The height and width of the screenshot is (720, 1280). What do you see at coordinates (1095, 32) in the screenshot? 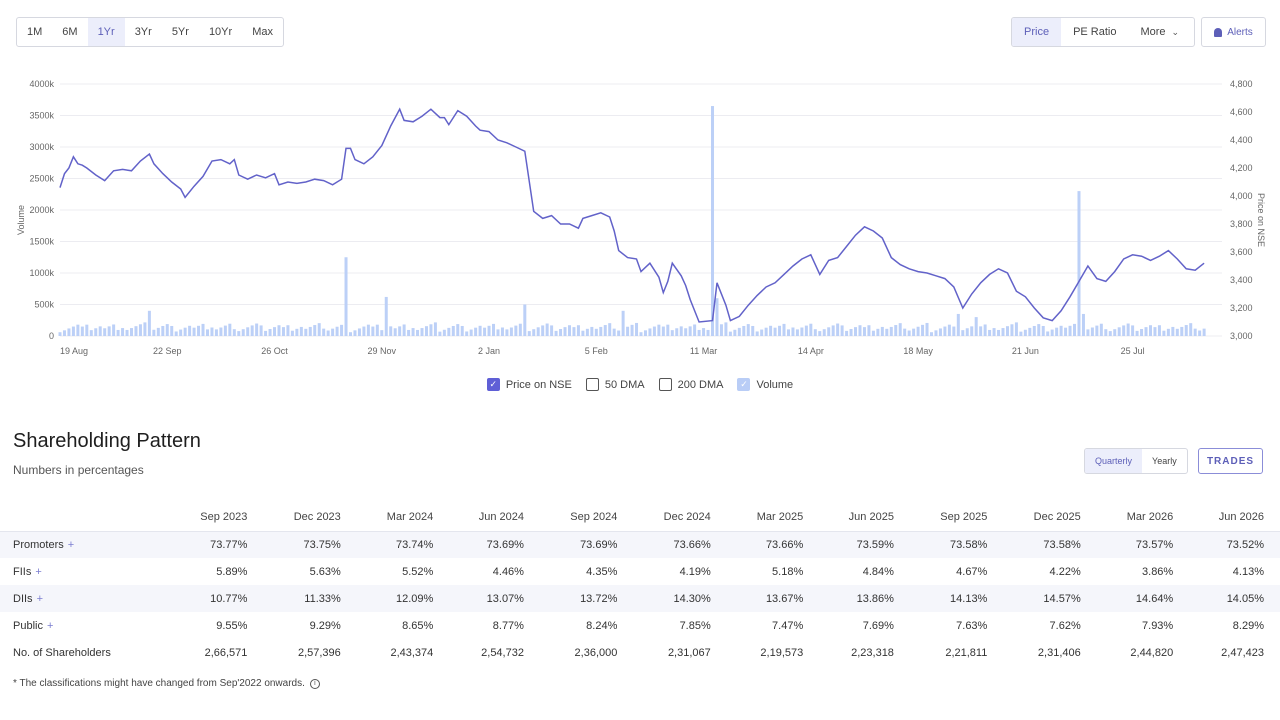
I see `pe-ratio-button: PE Ratio` at bounding box center [1095, 32].